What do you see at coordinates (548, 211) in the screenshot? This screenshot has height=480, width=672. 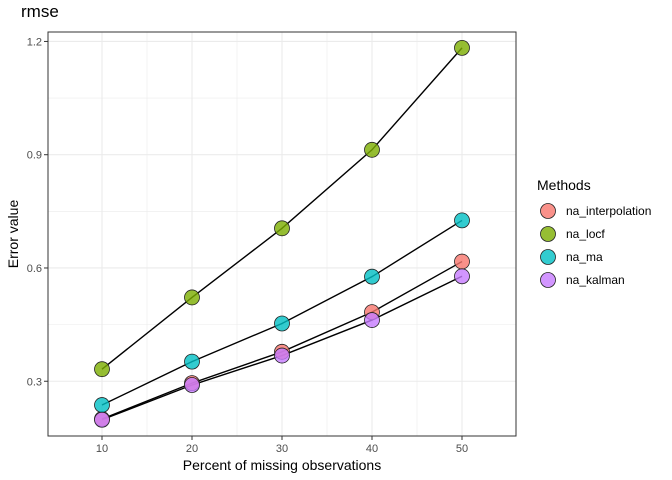 I see `legend-key-na_interpolation` at bounding box center [548, 211].